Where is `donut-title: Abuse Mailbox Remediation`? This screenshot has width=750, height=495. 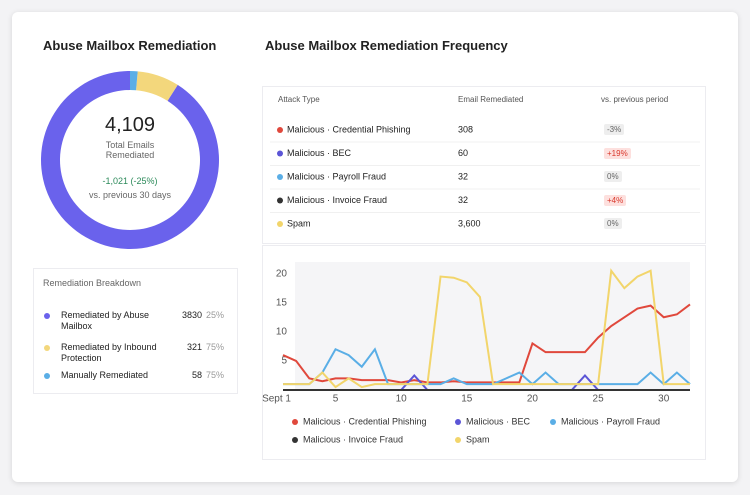
donut-title: Abuse Mailbox Remediation is located at coordinates (130, 45).